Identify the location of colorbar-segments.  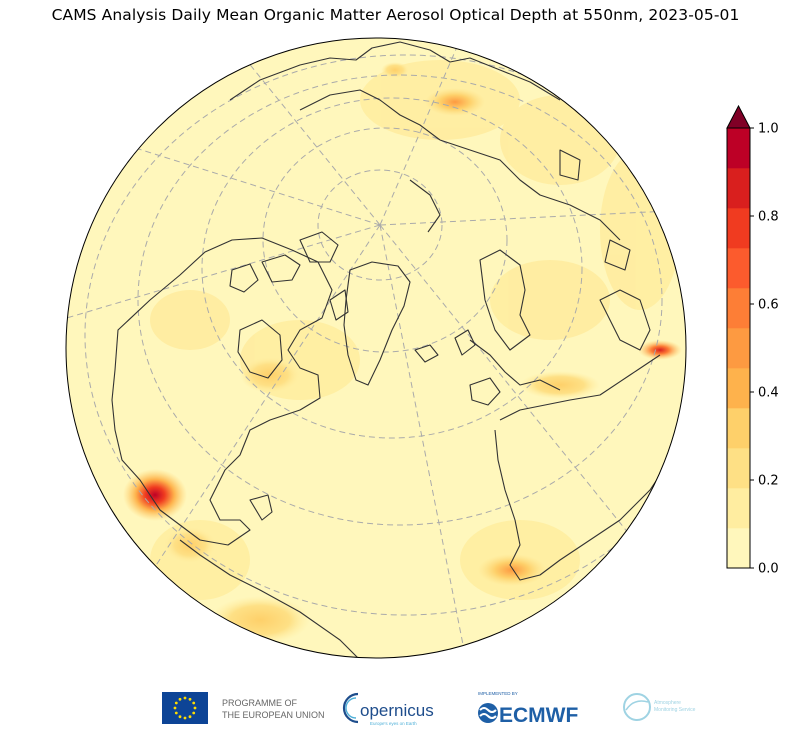
(738, 348).